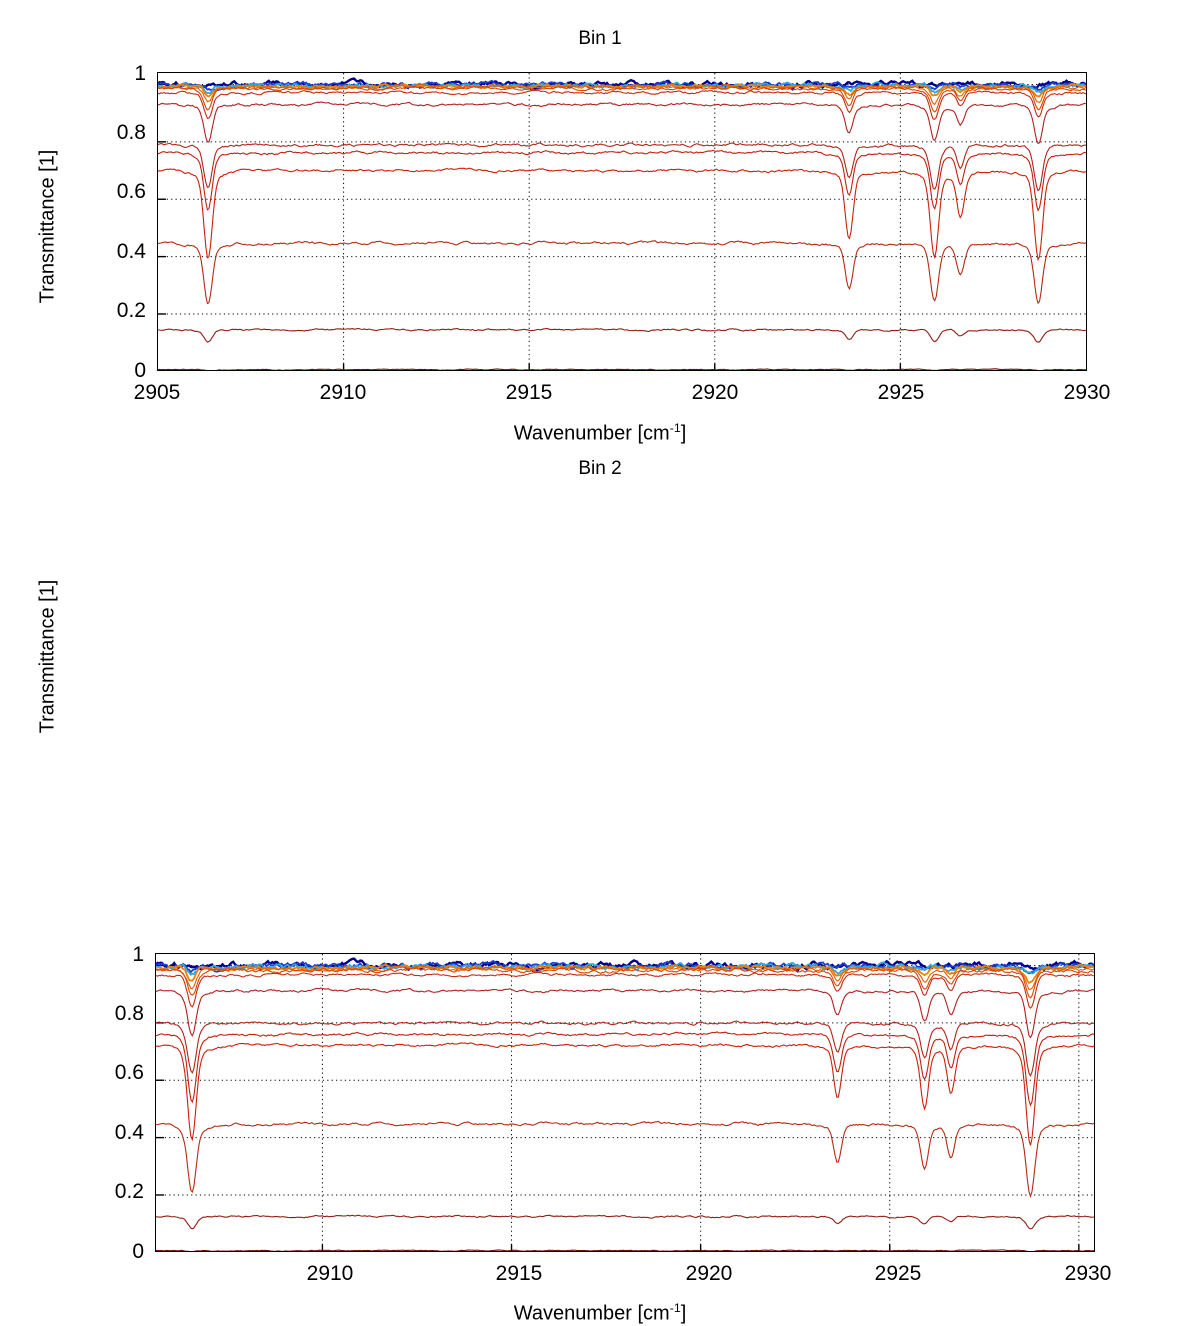 This screenshot has height=1326, width=1200. I want to click on x-axis-label-bin1: Wavenumber [cm-1], so click(600, 433).